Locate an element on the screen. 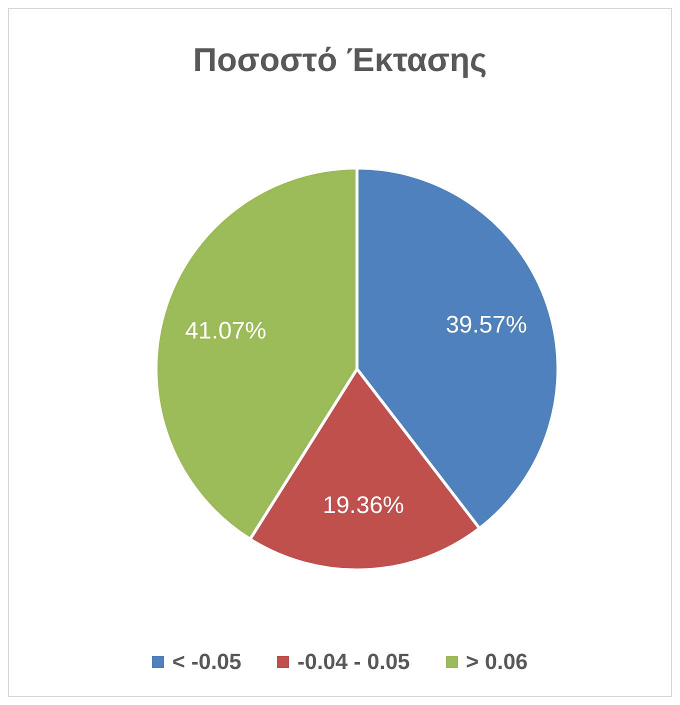 Image resolution: width=680 pixels, height=705 pixels. data-label: 19.36% is located at coordinates (363, 506).